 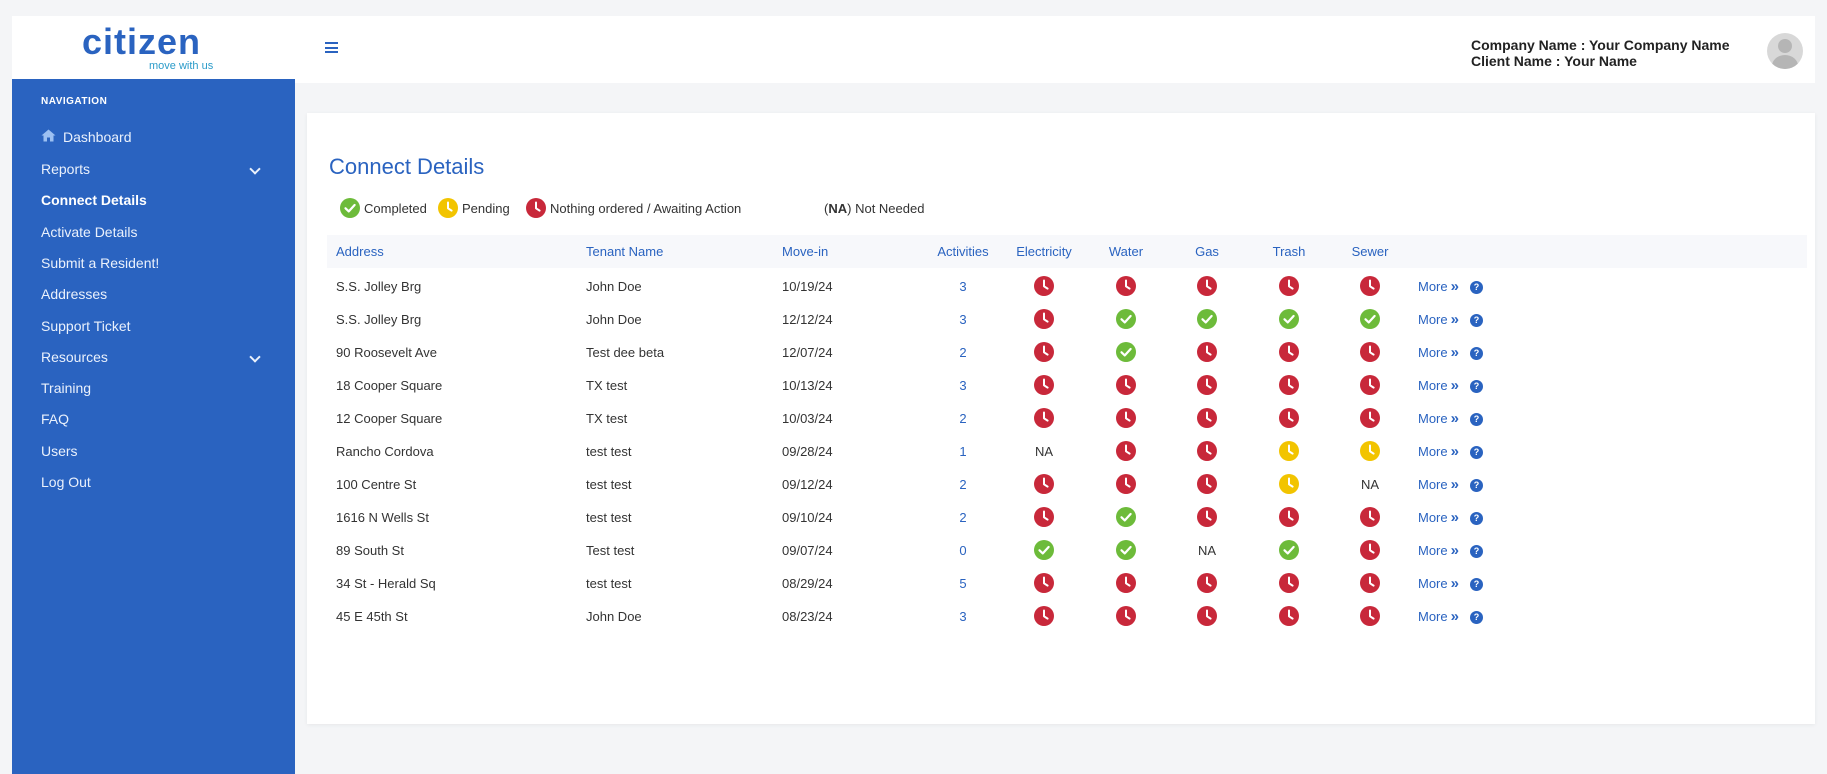 I want to click on sidebar-item-submit-a-resident: Submit a Resident!, so click(x=161, y=263).